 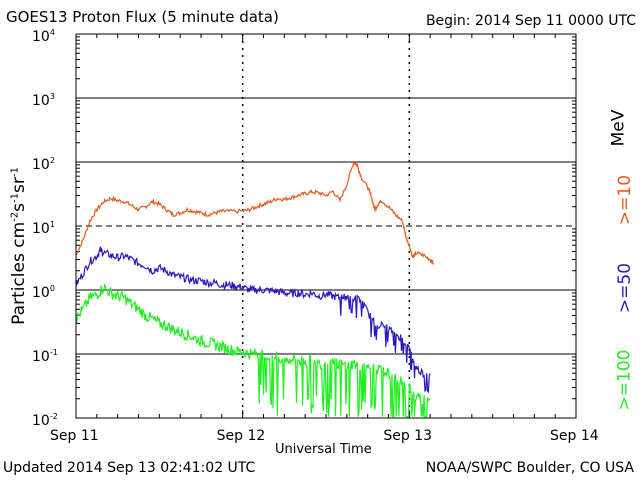 I want to click on y-tick-exponent: 2, so click(x=52, y=160).